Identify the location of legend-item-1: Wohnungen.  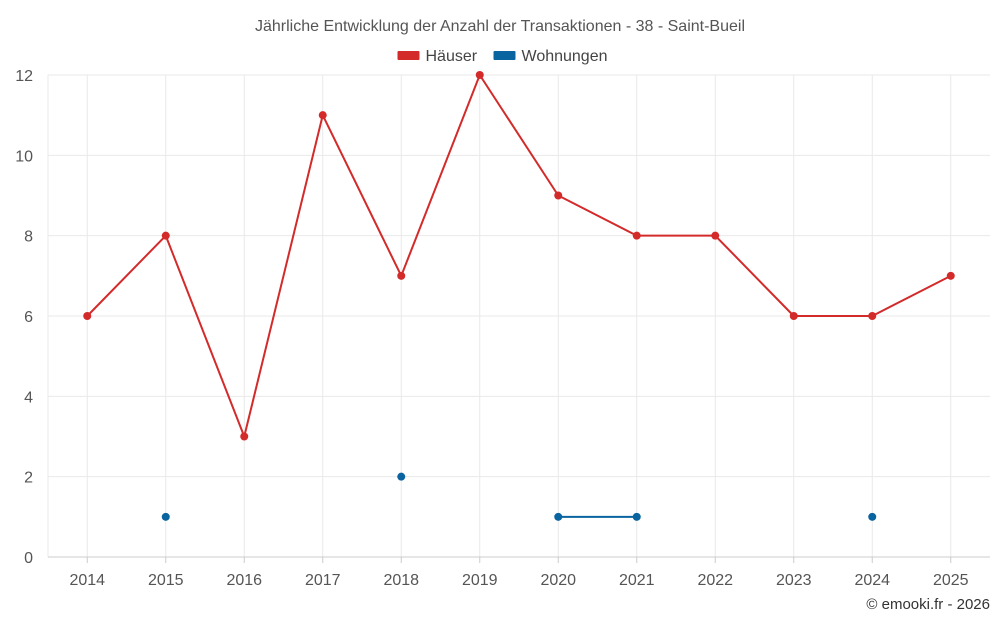
(550, 56).